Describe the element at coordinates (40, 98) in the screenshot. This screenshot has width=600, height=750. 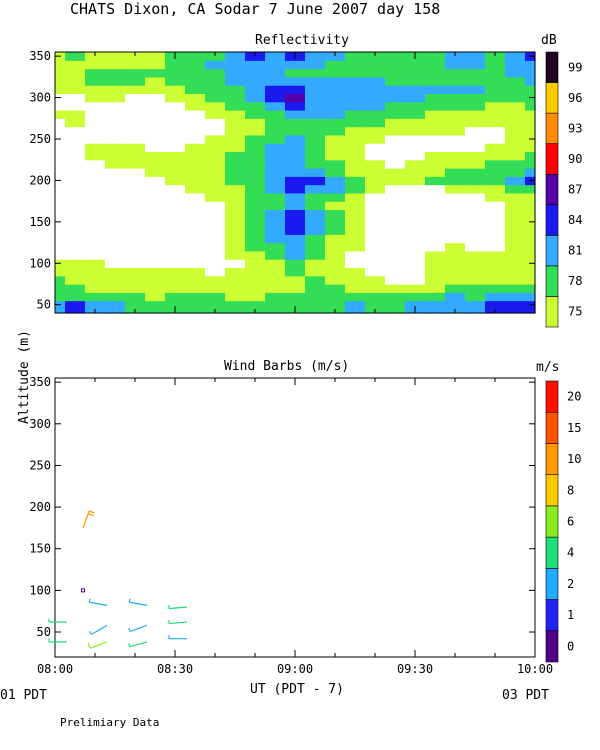
I see `y-tick-label: 300` at that location.